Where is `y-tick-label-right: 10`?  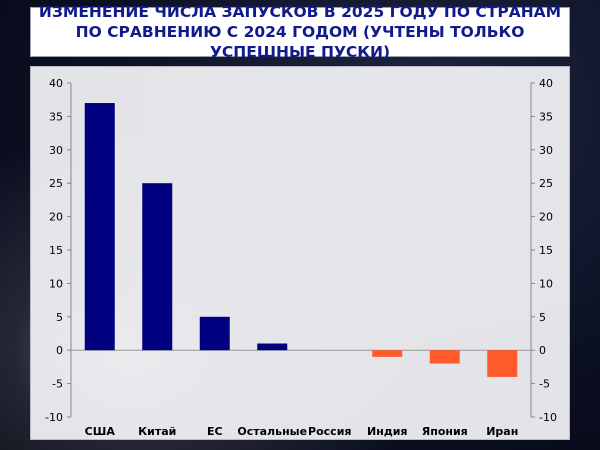
y-tick-label-right: 10 is located at coordinates (546, 283).